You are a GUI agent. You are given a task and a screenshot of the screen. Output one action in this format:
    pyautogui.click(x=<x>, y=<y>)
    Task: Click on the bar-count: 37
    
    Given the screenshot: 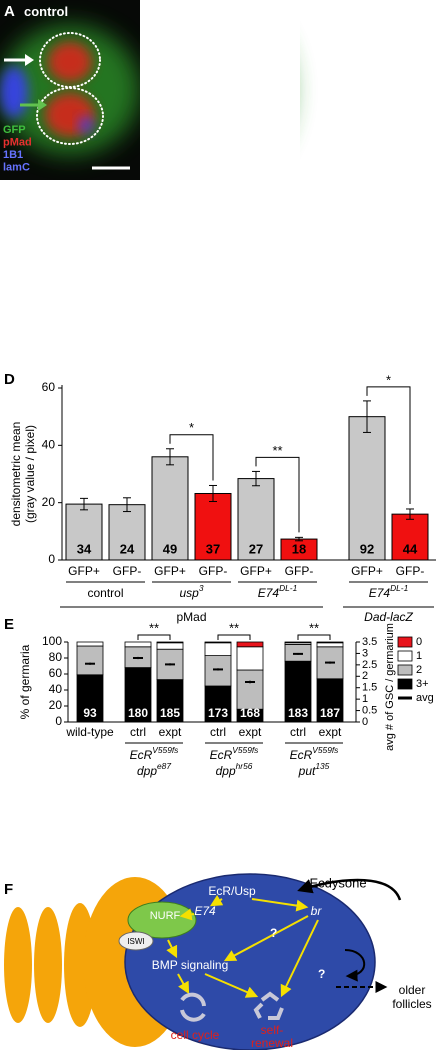 What is the action you would take?
    pyautogui.click(x=213, y=548)
    